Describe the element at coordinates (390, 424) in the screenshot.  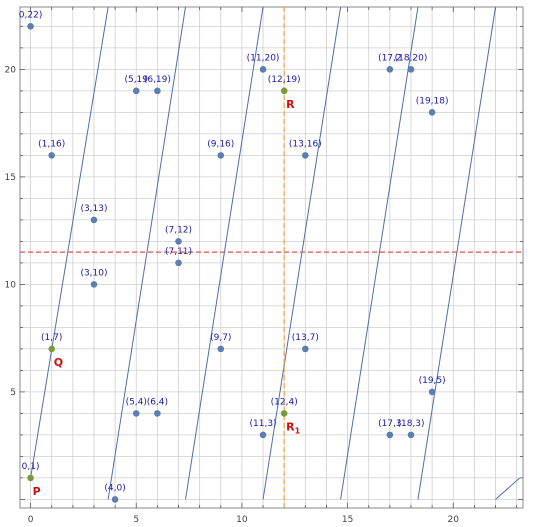
I see `point-label: (17,3` at that location.